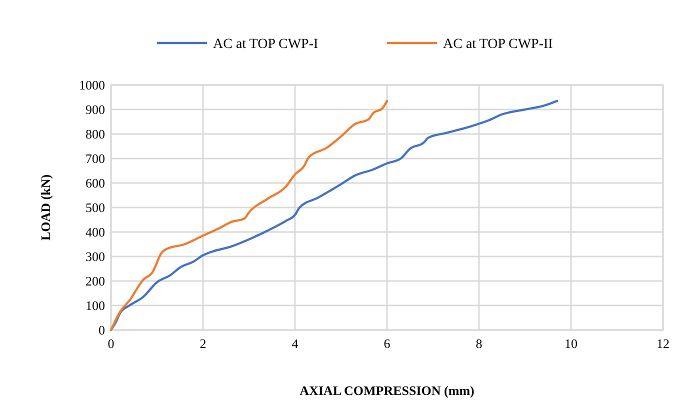 The height and width of the screenshot is (401, 678). Describe the element at coordinates (265, 44) in the screenshot. I see `legend-label: AC at TOP CWP-I` at that location.